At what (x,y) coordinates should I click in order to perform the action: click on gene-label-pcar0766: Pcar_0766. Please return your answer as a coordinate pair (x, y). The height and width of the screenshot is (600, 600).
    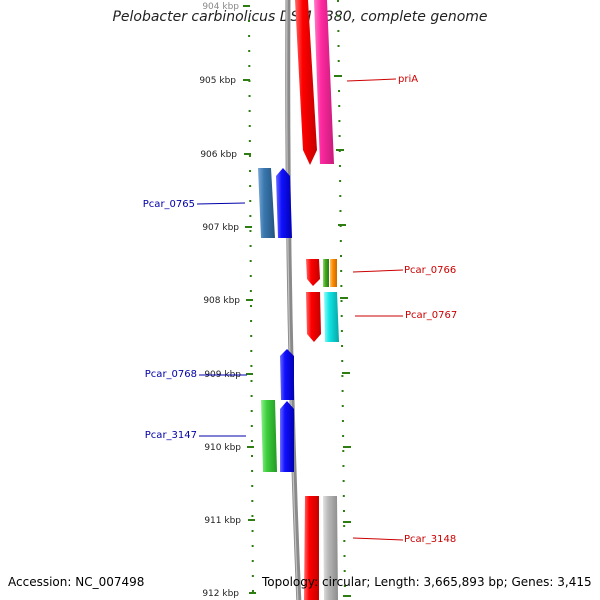
    Looking at the image, I should click on (430, 270).